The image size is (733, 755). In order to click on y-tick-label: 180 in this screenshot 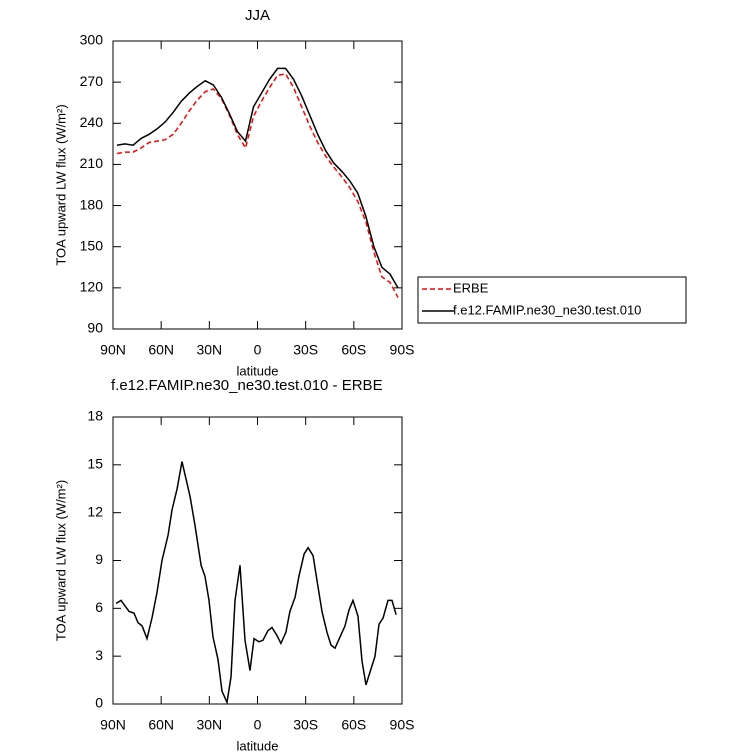, I will do `click(92, 204)`.